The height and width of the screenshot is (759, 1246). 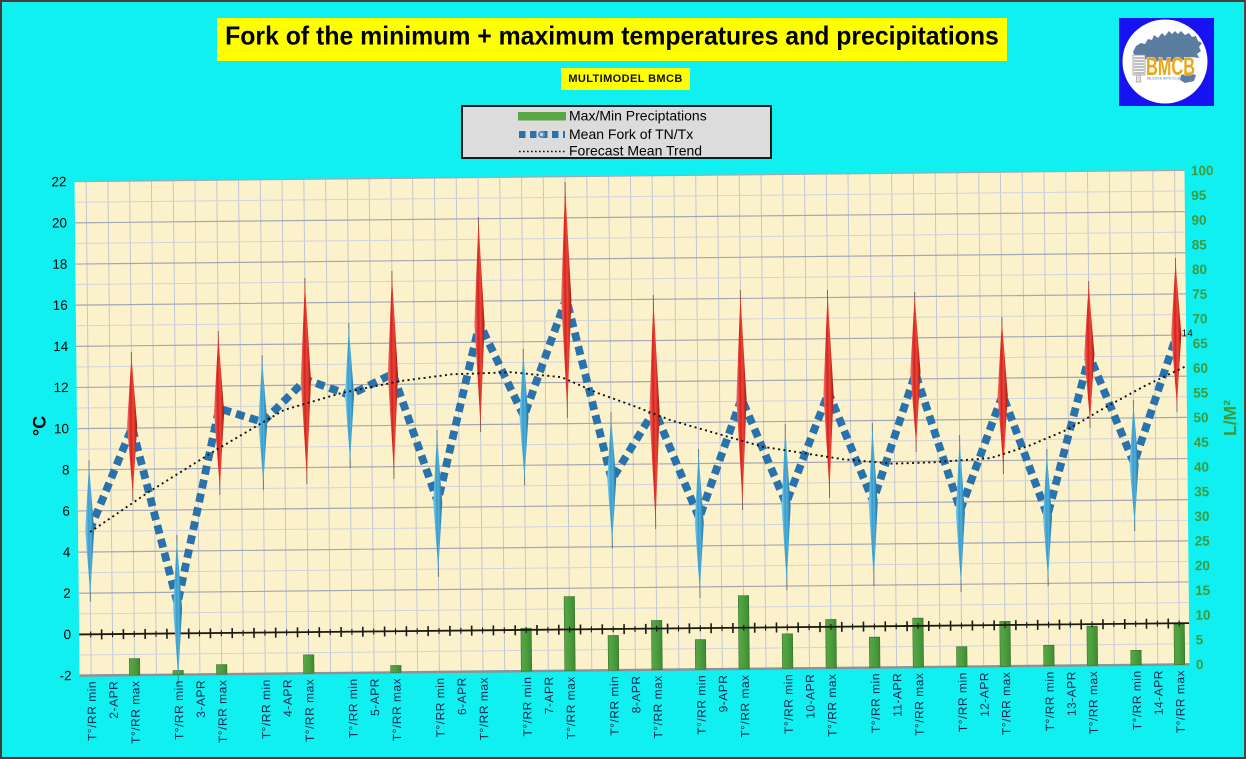 What do you see at coordinates (636, 694) in the screenshot?
I see `svg-text: 8-APR` at bounding box center [636, 694].